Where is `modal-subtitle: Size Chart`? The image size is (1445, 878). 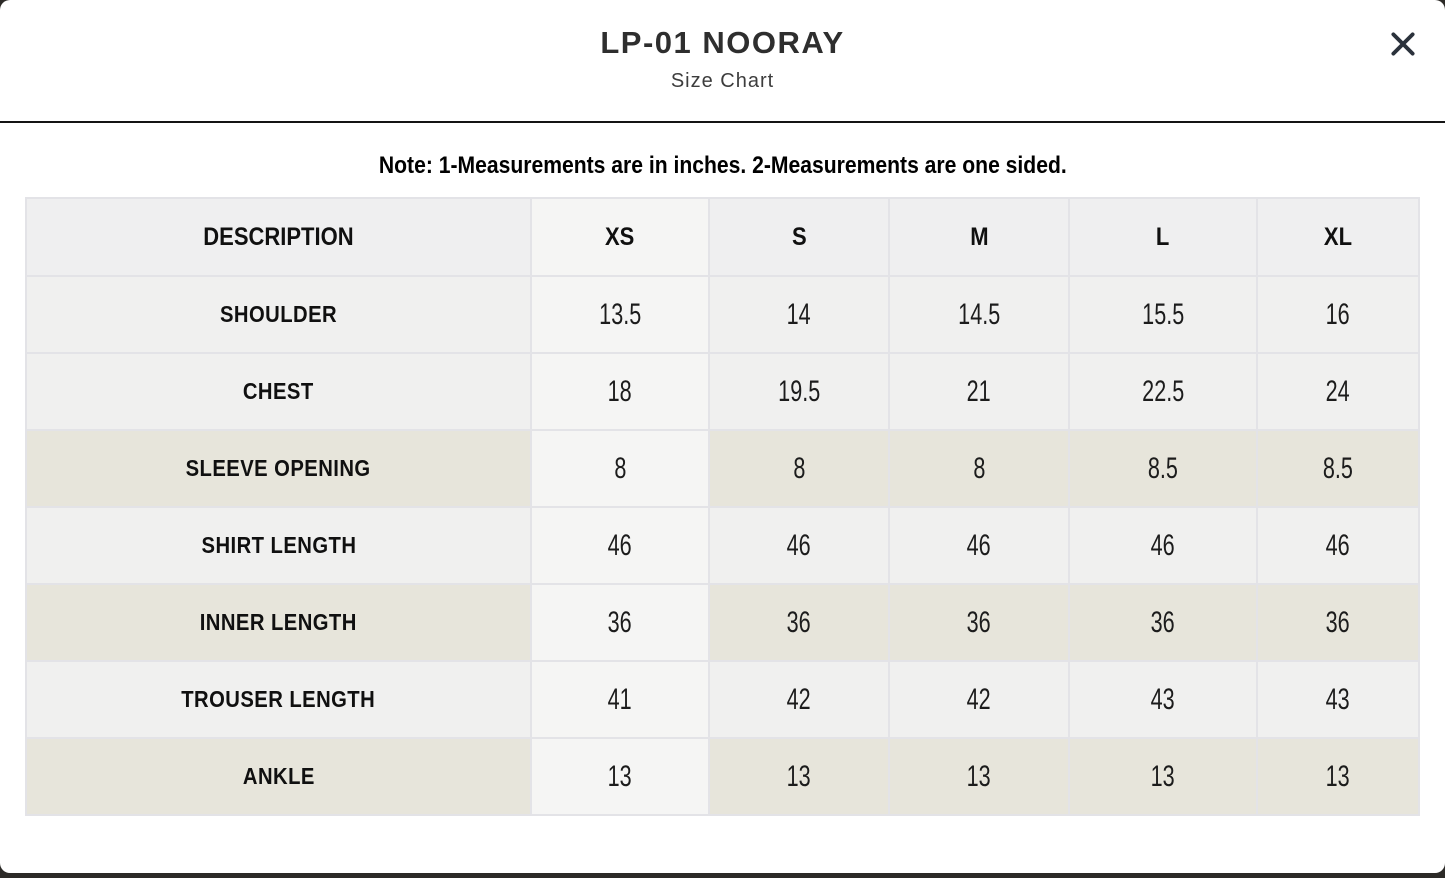 modal-subtitle: Size Chart is located at coordinates (722, 81).